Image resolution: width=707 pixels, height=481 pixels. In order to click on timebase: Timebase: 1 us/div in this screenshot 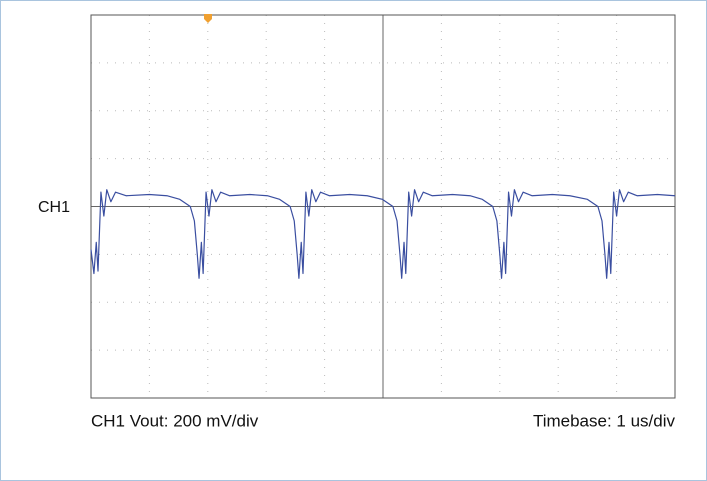, I will do `click(604, 420)`.